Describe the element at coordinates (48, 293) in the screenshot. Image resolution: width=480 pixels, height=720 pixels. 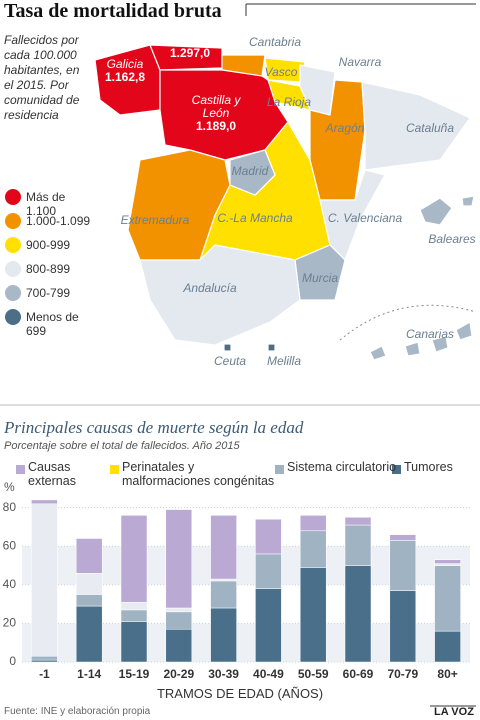
I see `legend-label: 700-799` at that location.